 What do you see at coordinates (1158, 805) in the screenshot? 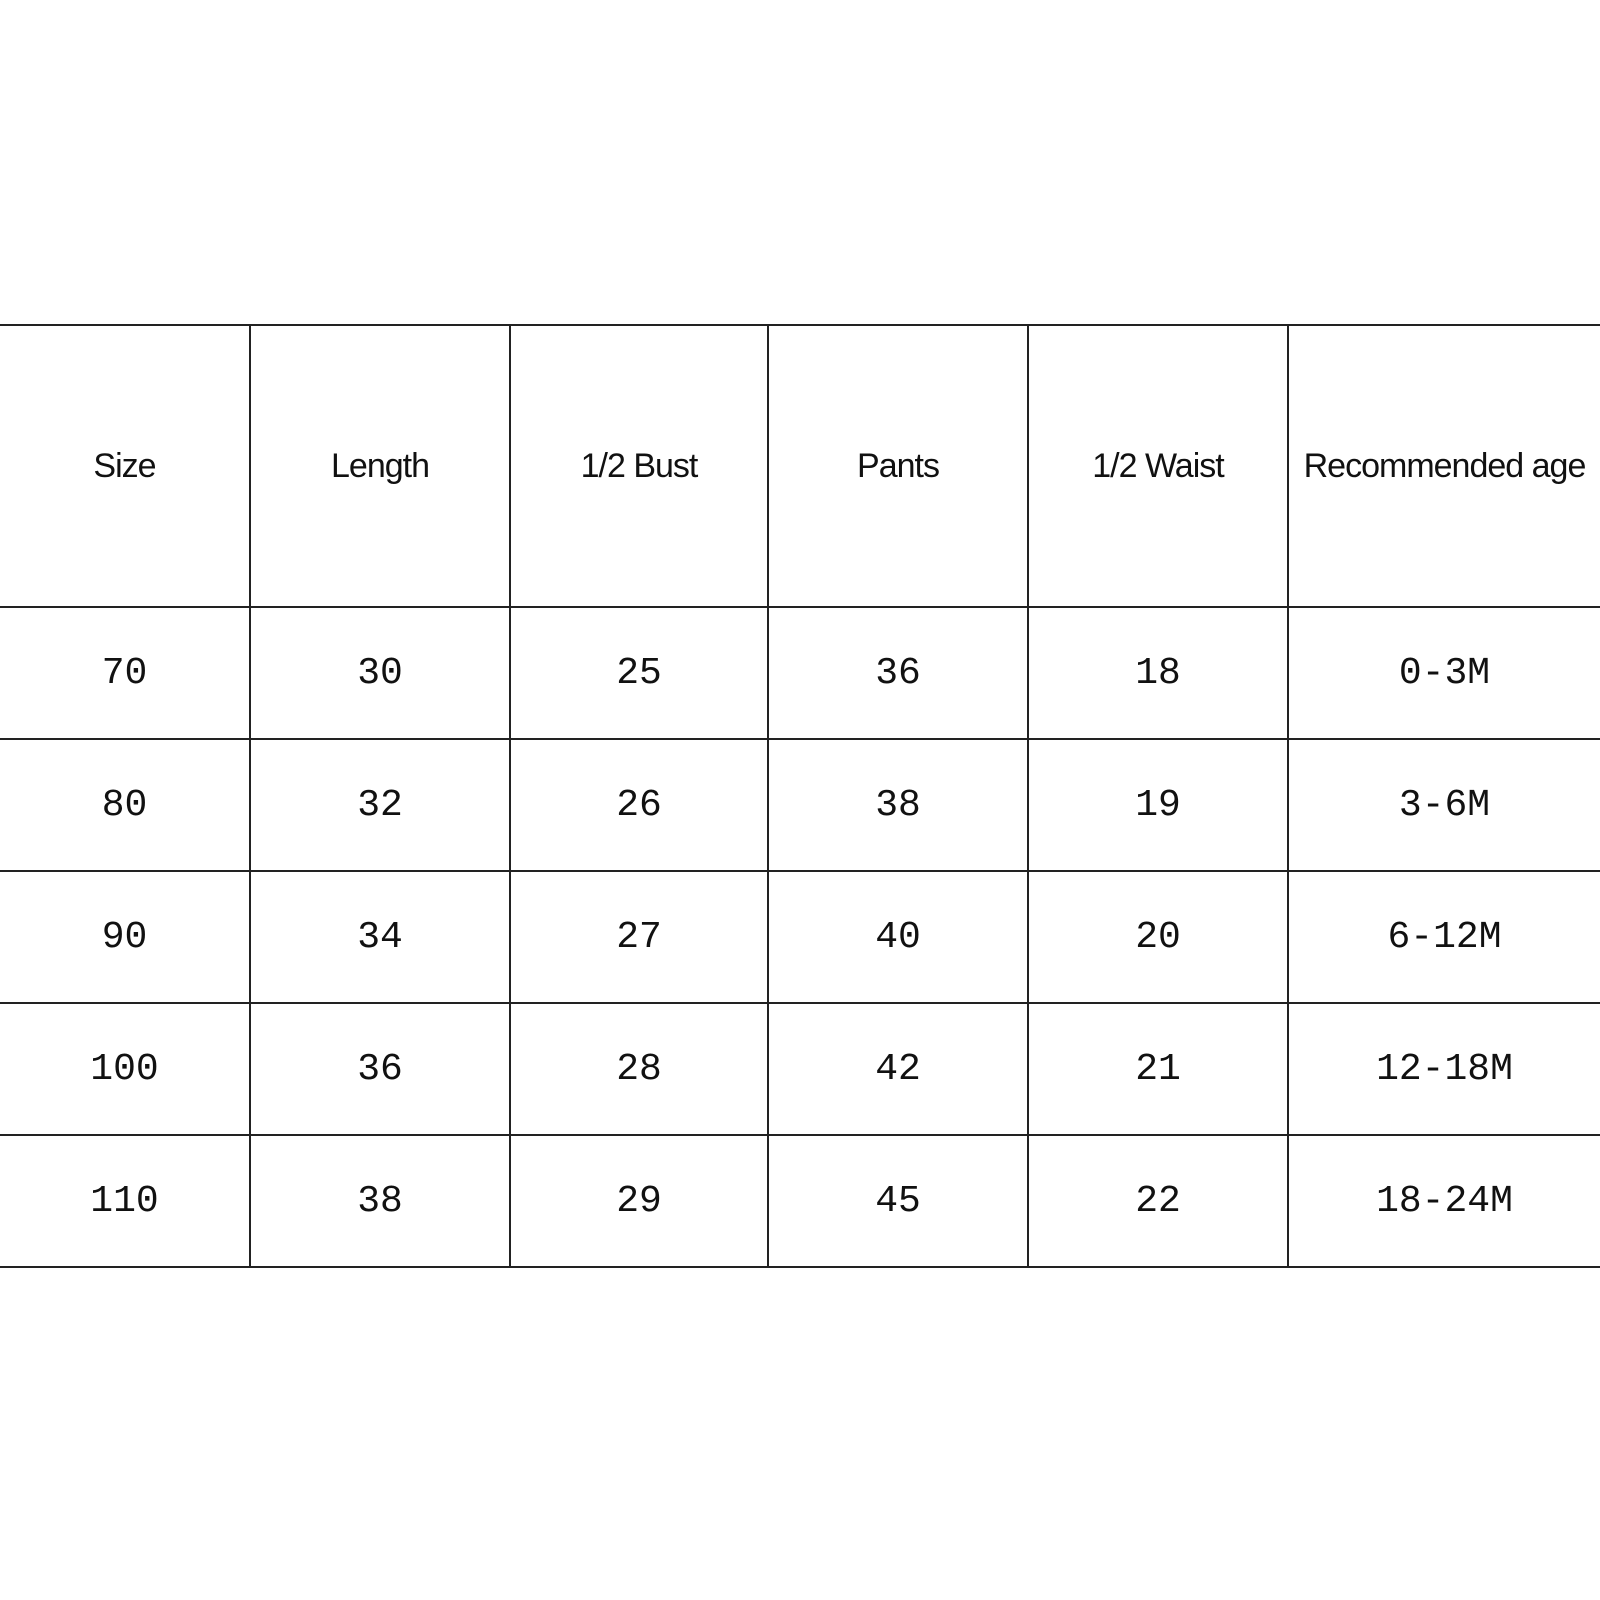
I see `cell-half-waist: 19` at bounding box center [1158, 805].